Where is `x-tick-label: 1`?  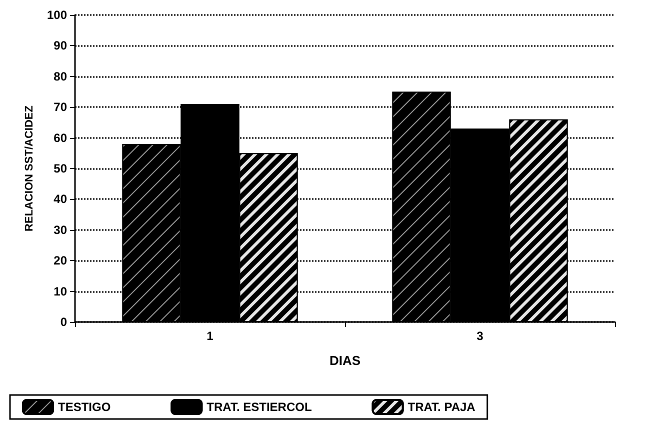 x-tick-label: 1 is located at coordinates (210, 336).